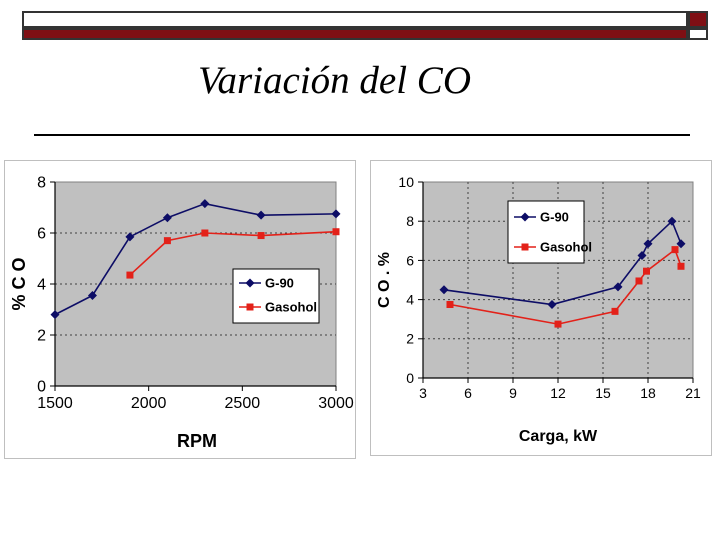 The image size is (720, 540). I want to click on x-tick-label: 3000, so click(336, 403).